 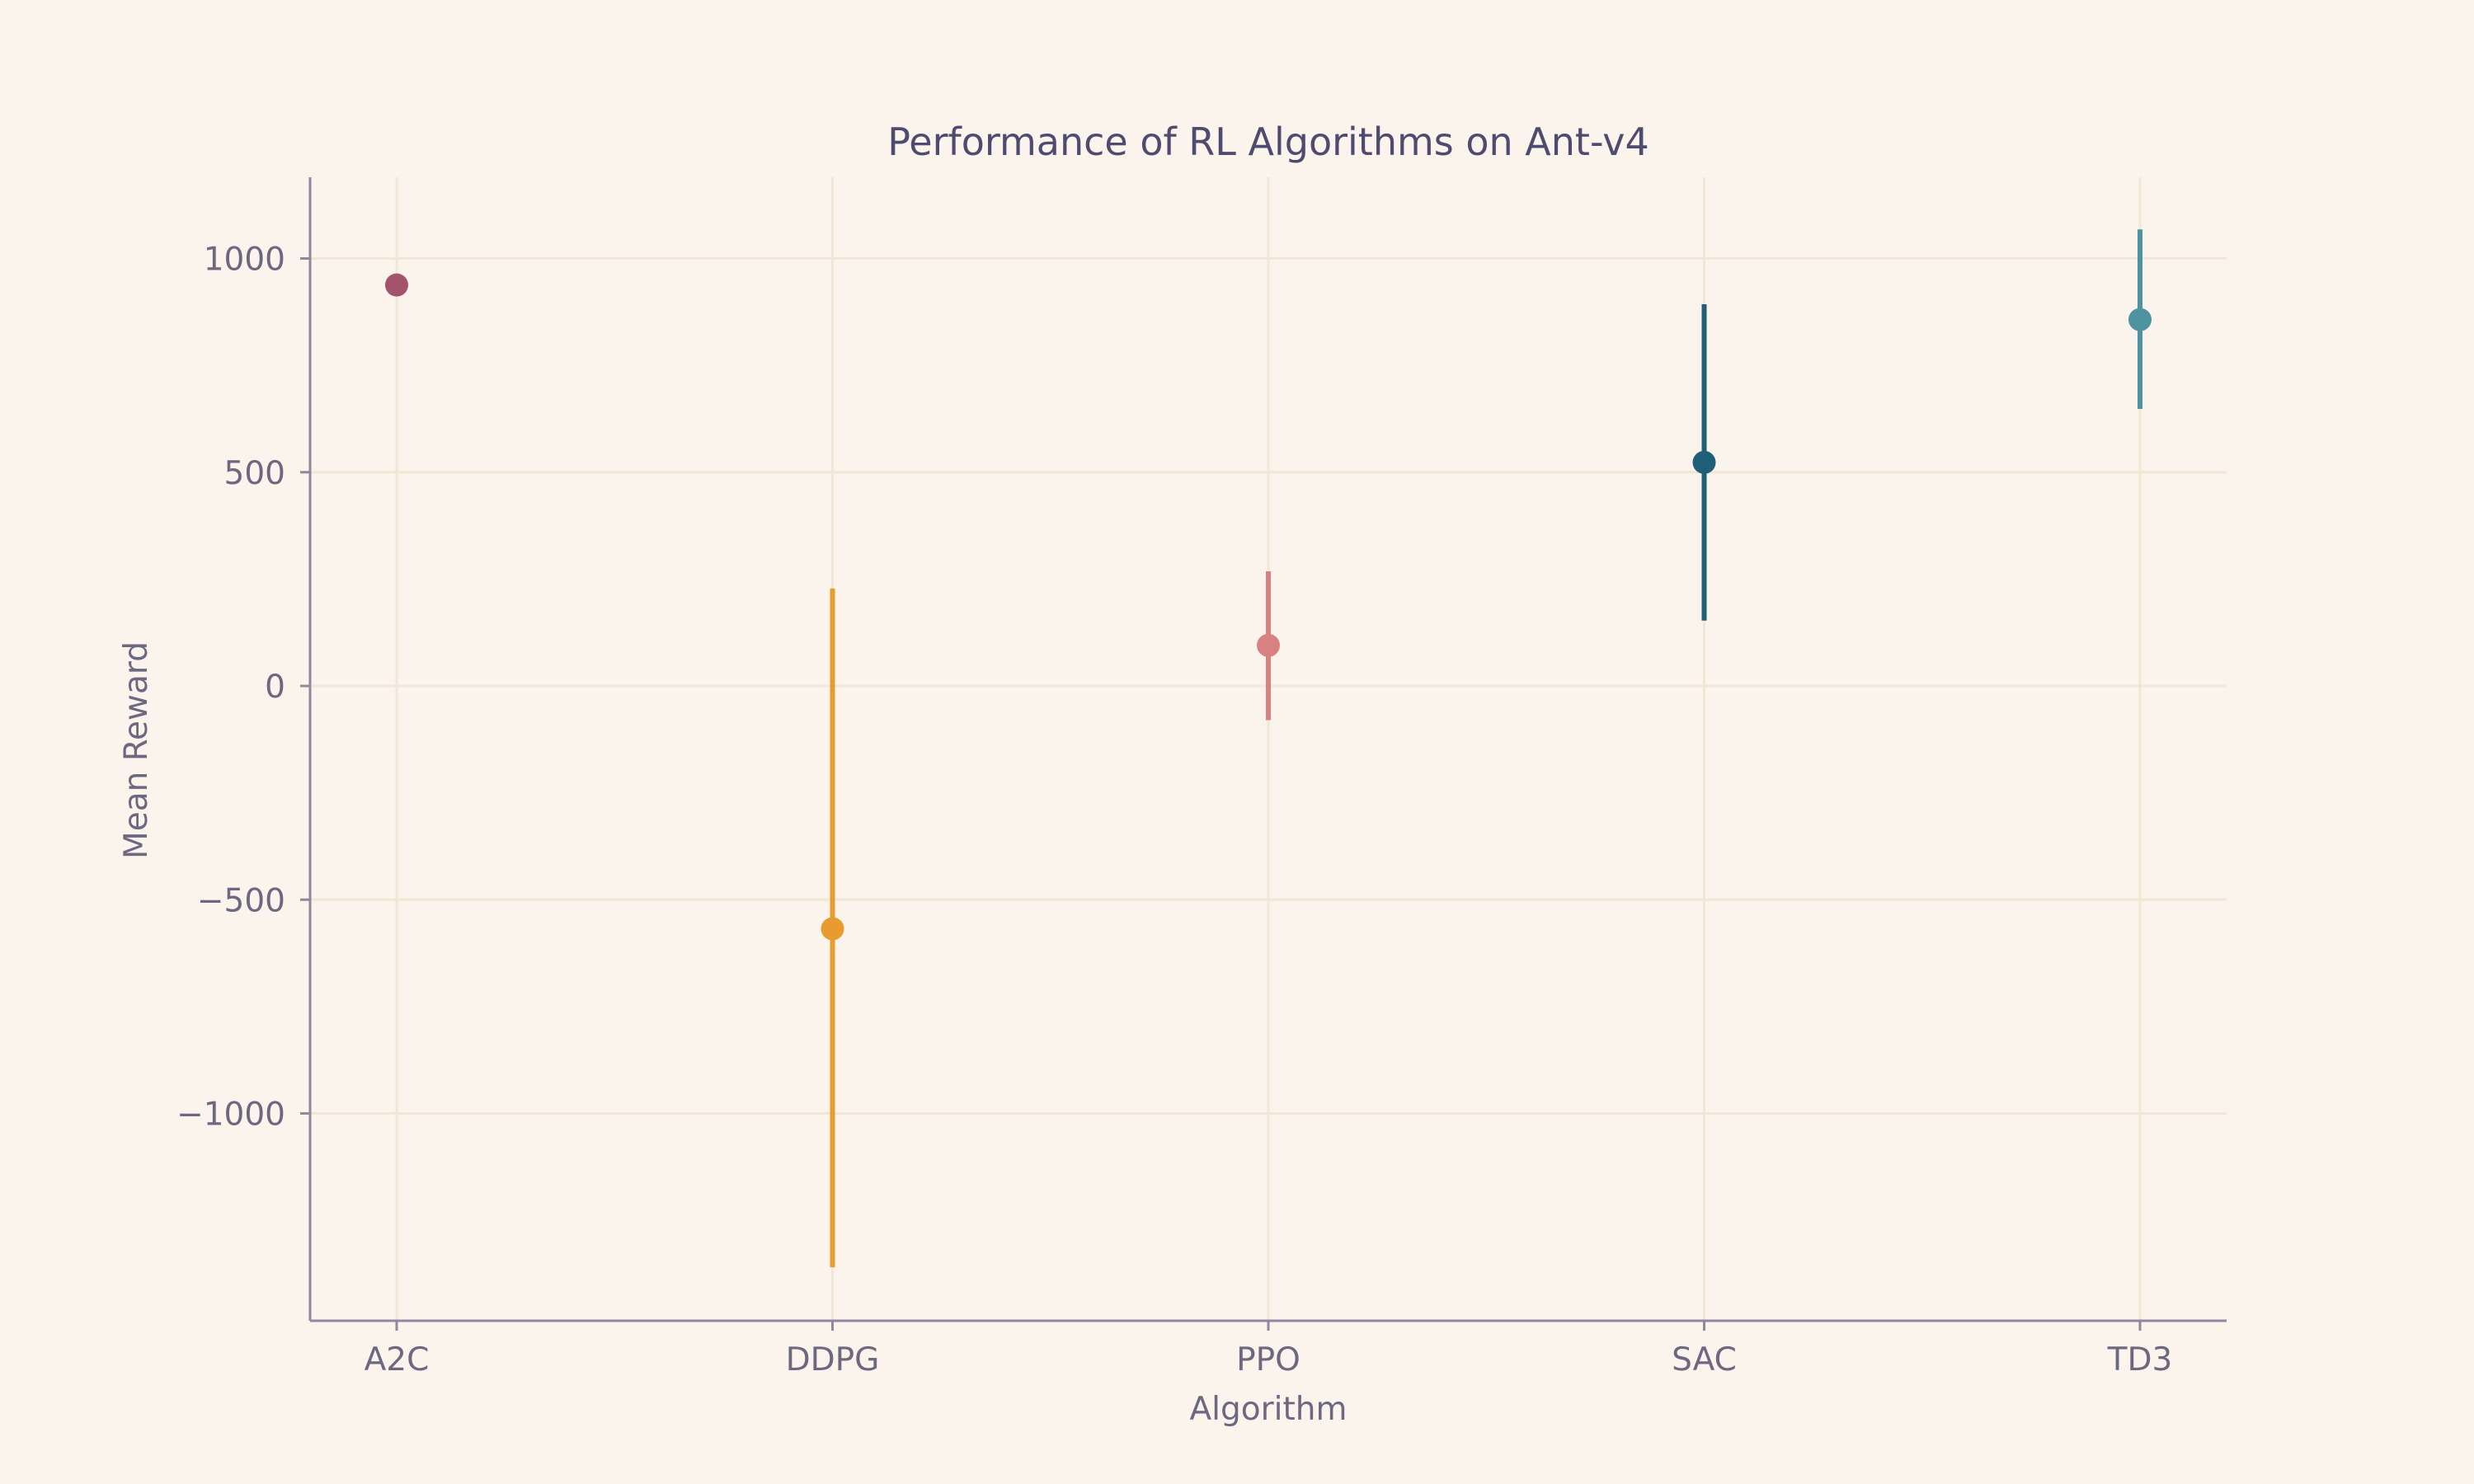 I want to click on y-tick-label: 0, so click(x=275, y=687).